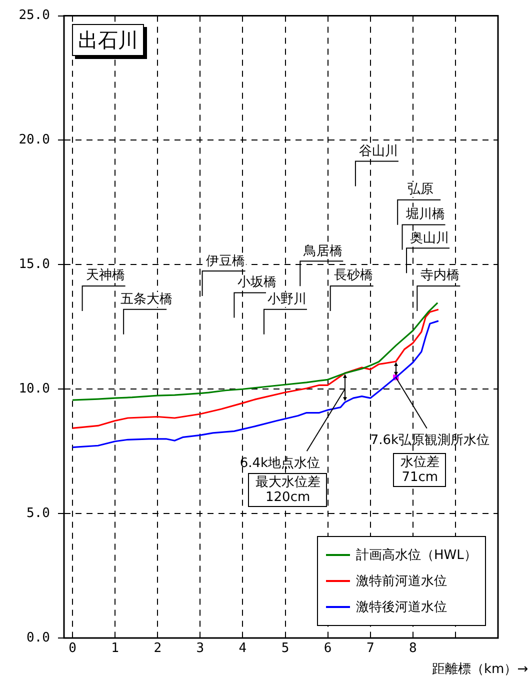 This screenshot has width=530, height=680. I want to click on annotation: 鳥居橋, so click(323, 251).